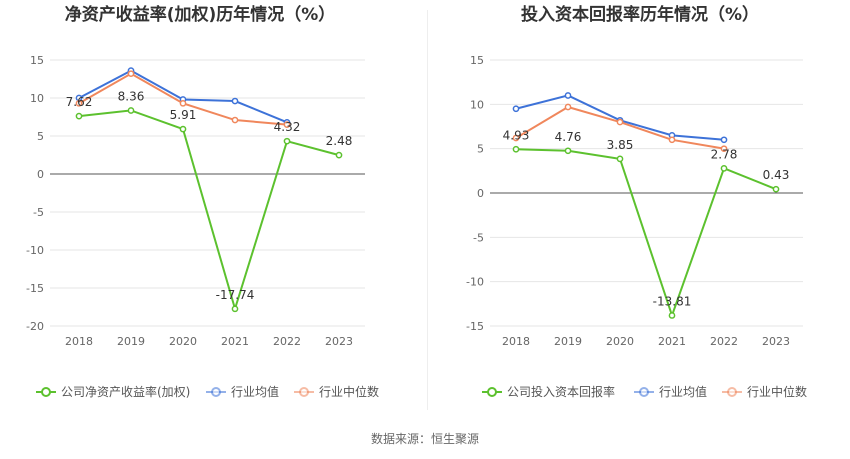  Describe the element at coordinates (424, 439) in the screenshot. I see `data-source: 数据来源：恒生聚源` at that location.